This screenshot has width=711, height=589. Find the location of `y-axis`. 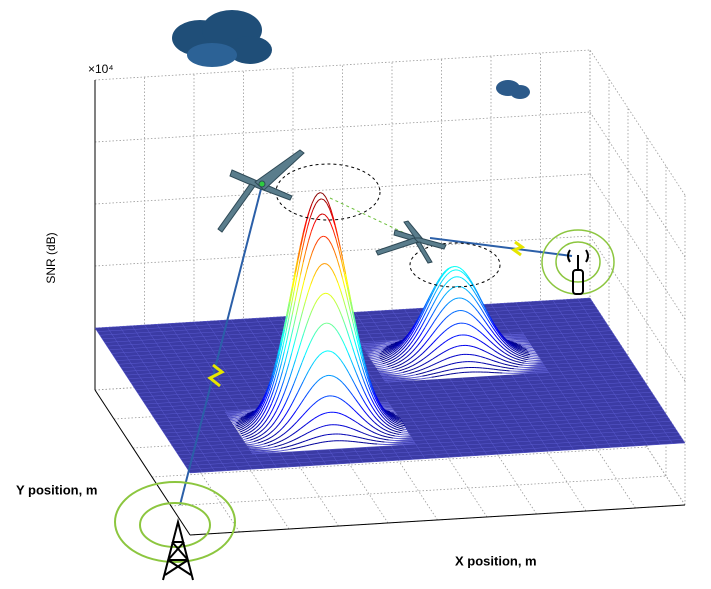

y-axis is located at coordinates (142, 462).